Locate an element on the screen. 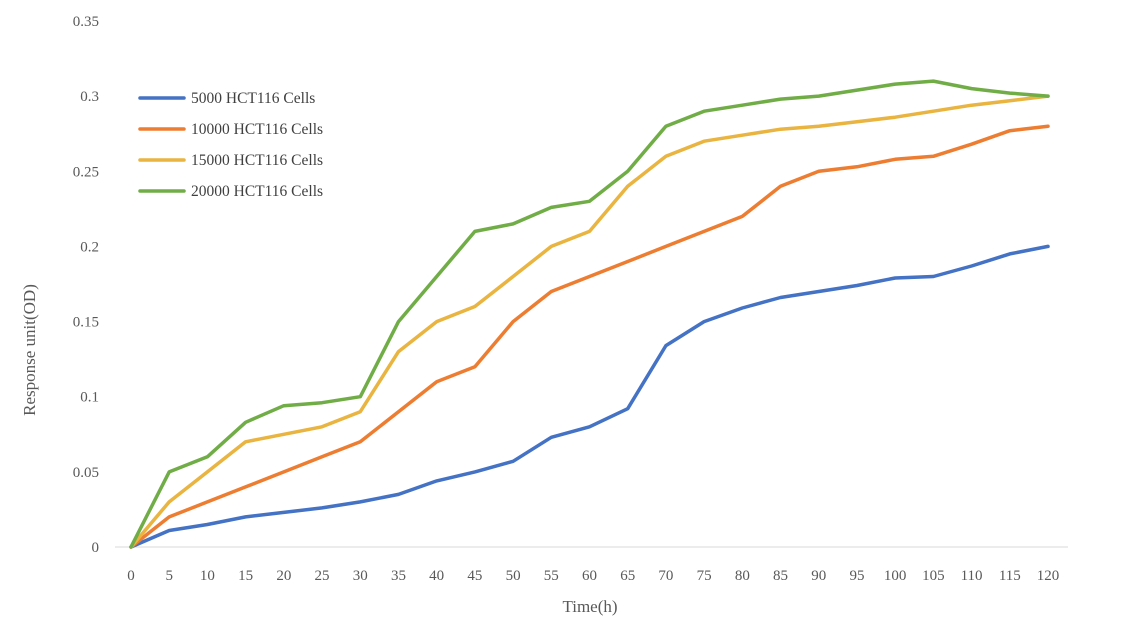  x-tick-label: 95 is located at coordinates (856, 576).